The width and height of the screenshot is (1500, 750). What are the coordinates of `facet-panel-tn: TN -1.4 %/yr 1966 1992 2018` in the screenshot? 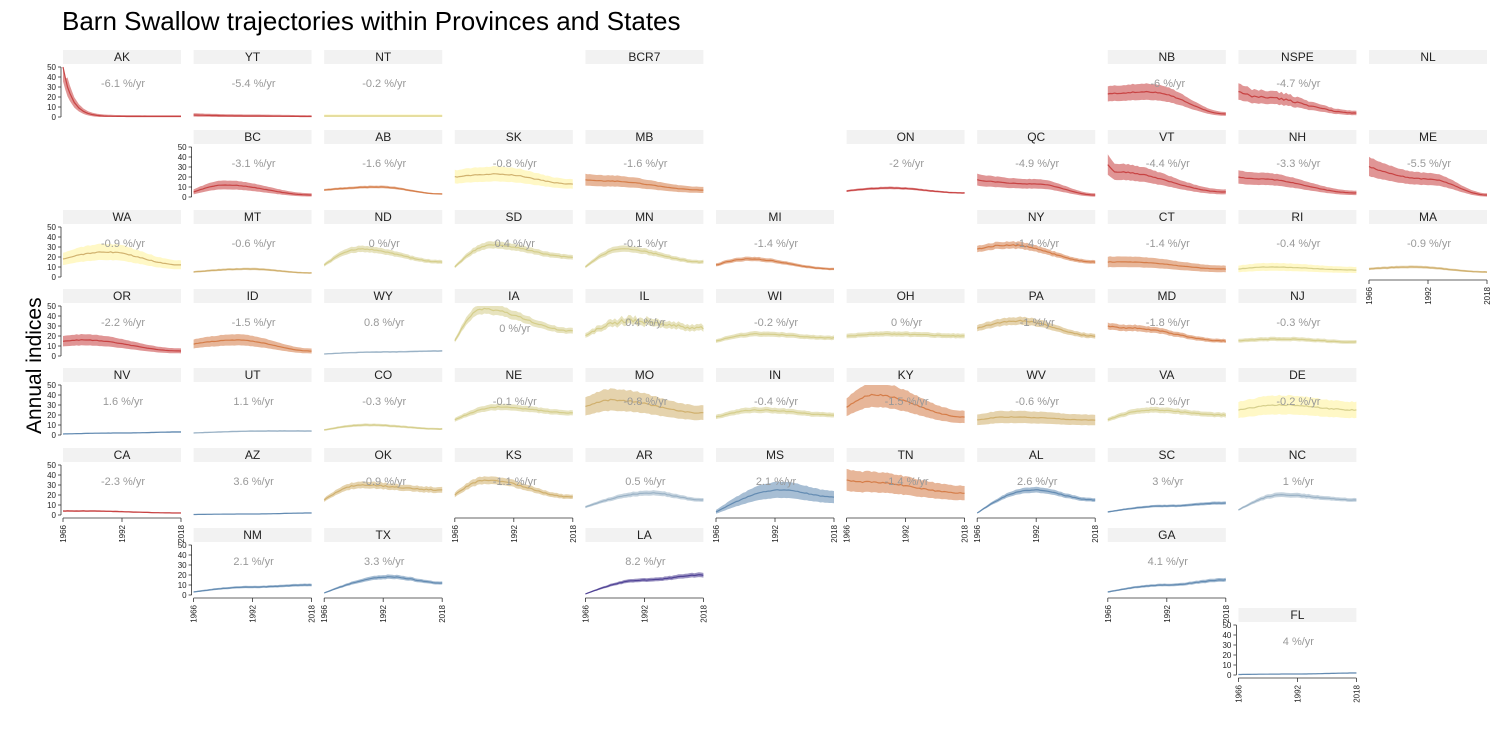 It's located at (906, 495).